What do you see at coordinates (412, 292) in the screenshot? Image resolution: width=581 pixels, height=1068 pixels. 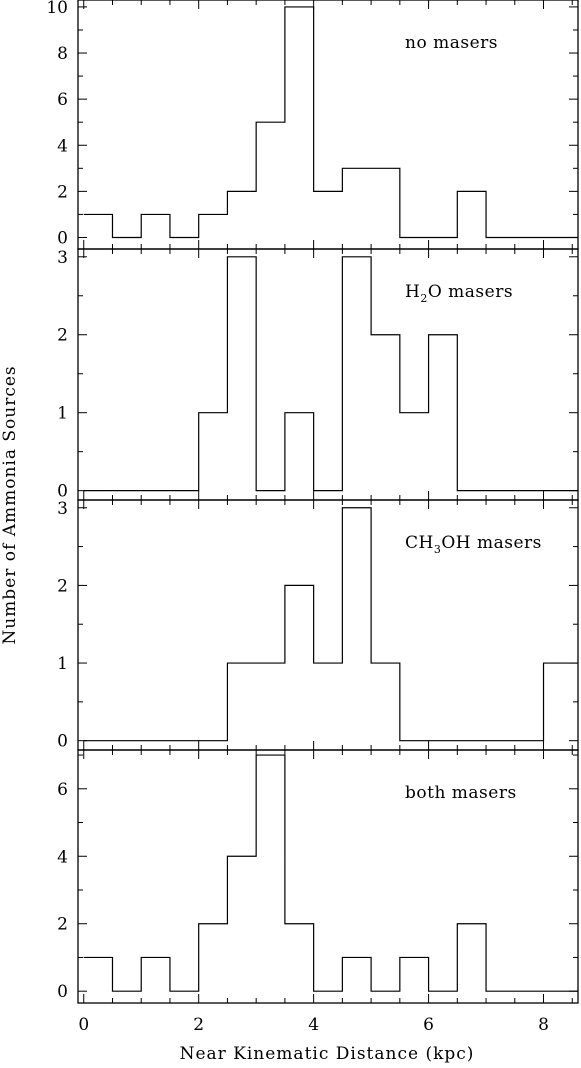 I see `panel-label-part: H` at bounding box center [412, 292].